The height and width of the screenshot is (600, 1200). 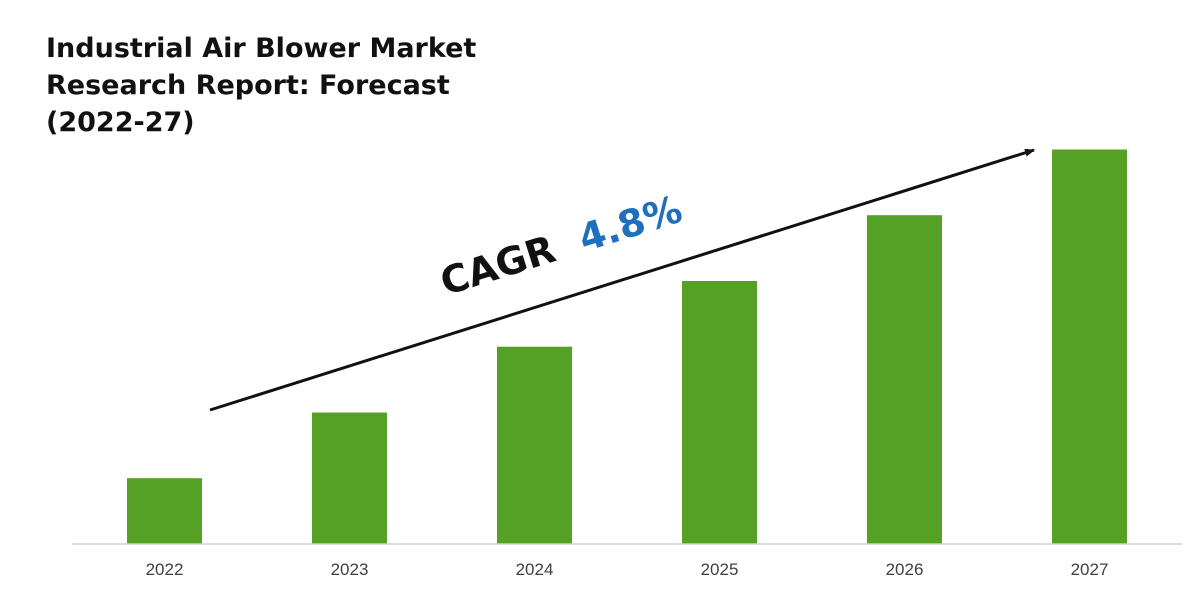 What do you see at coordinates (905, 569) in the screenshot?
I see `x-tick-label-2026: 2026` at bounding box center [905, 569].